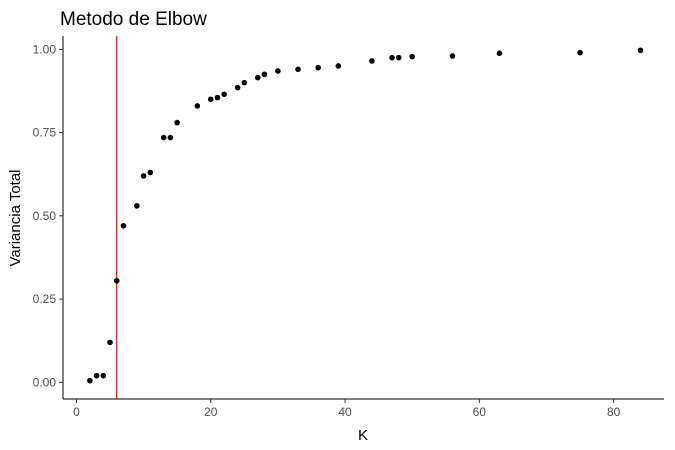 This screenshot has width=675, height=450. I want to click on x-tick-label: 80, so click(614, 412).